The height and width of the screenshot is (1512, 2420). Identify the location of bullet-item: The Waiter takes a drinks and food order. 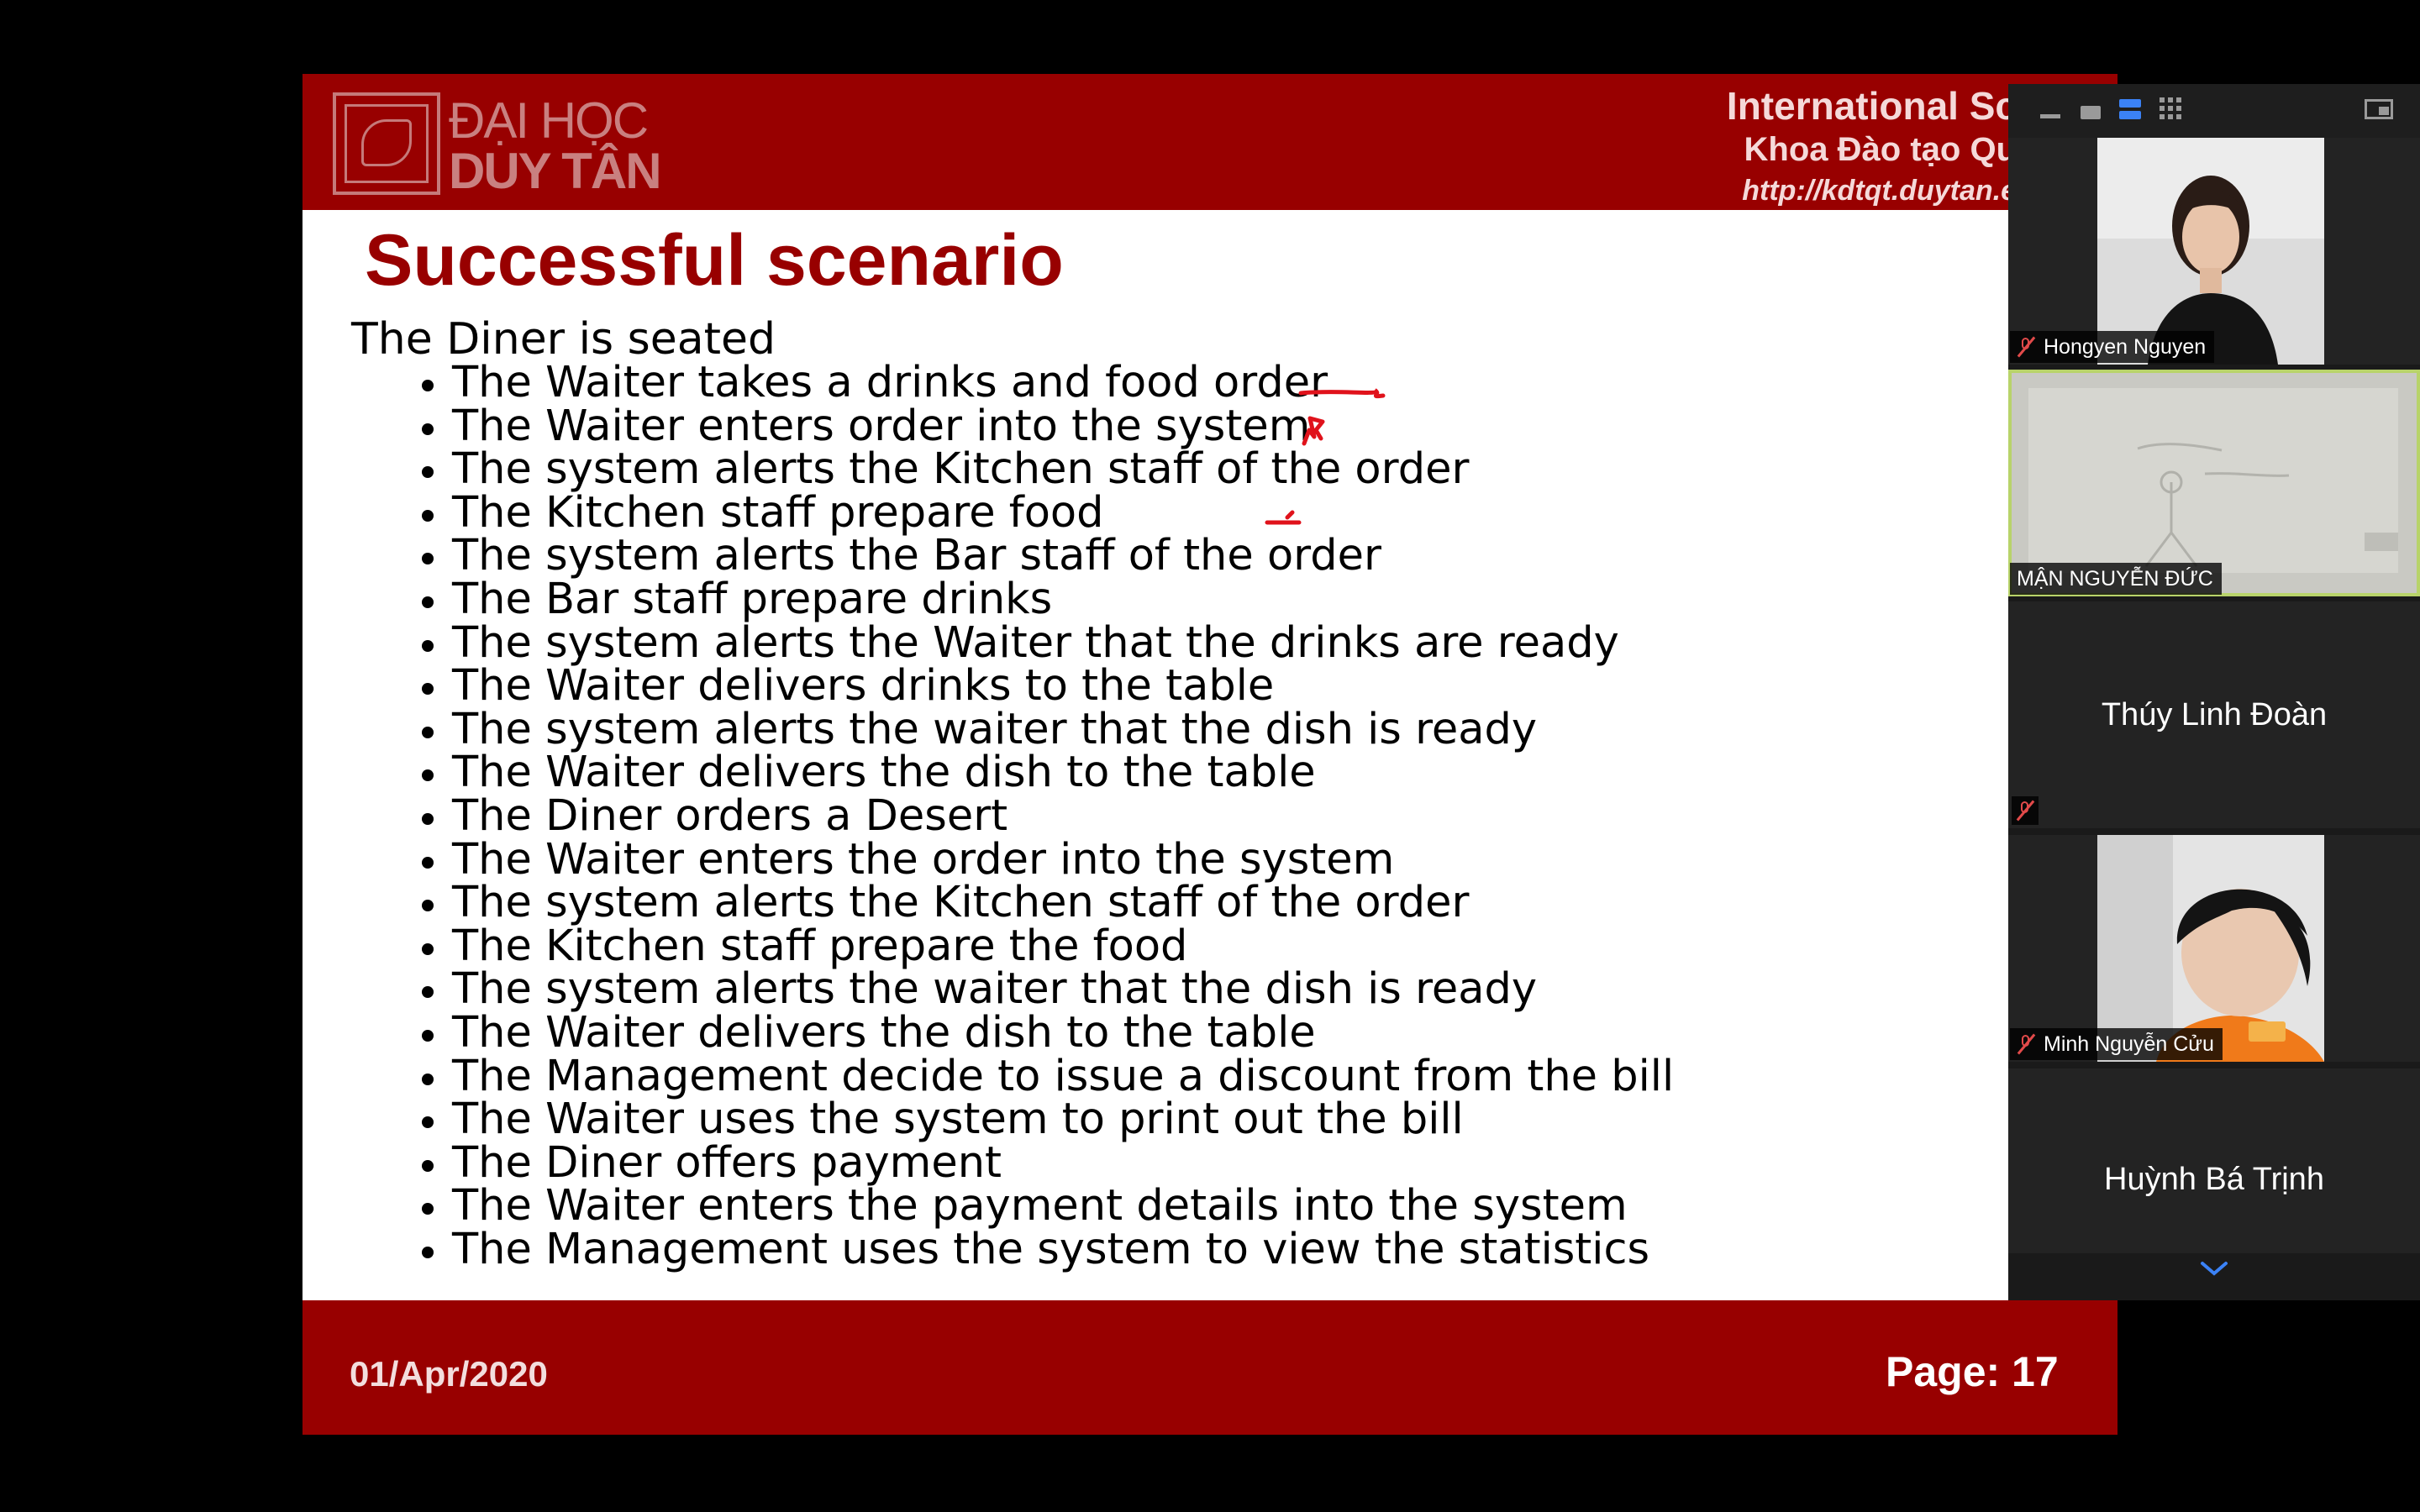
(1046, 383).